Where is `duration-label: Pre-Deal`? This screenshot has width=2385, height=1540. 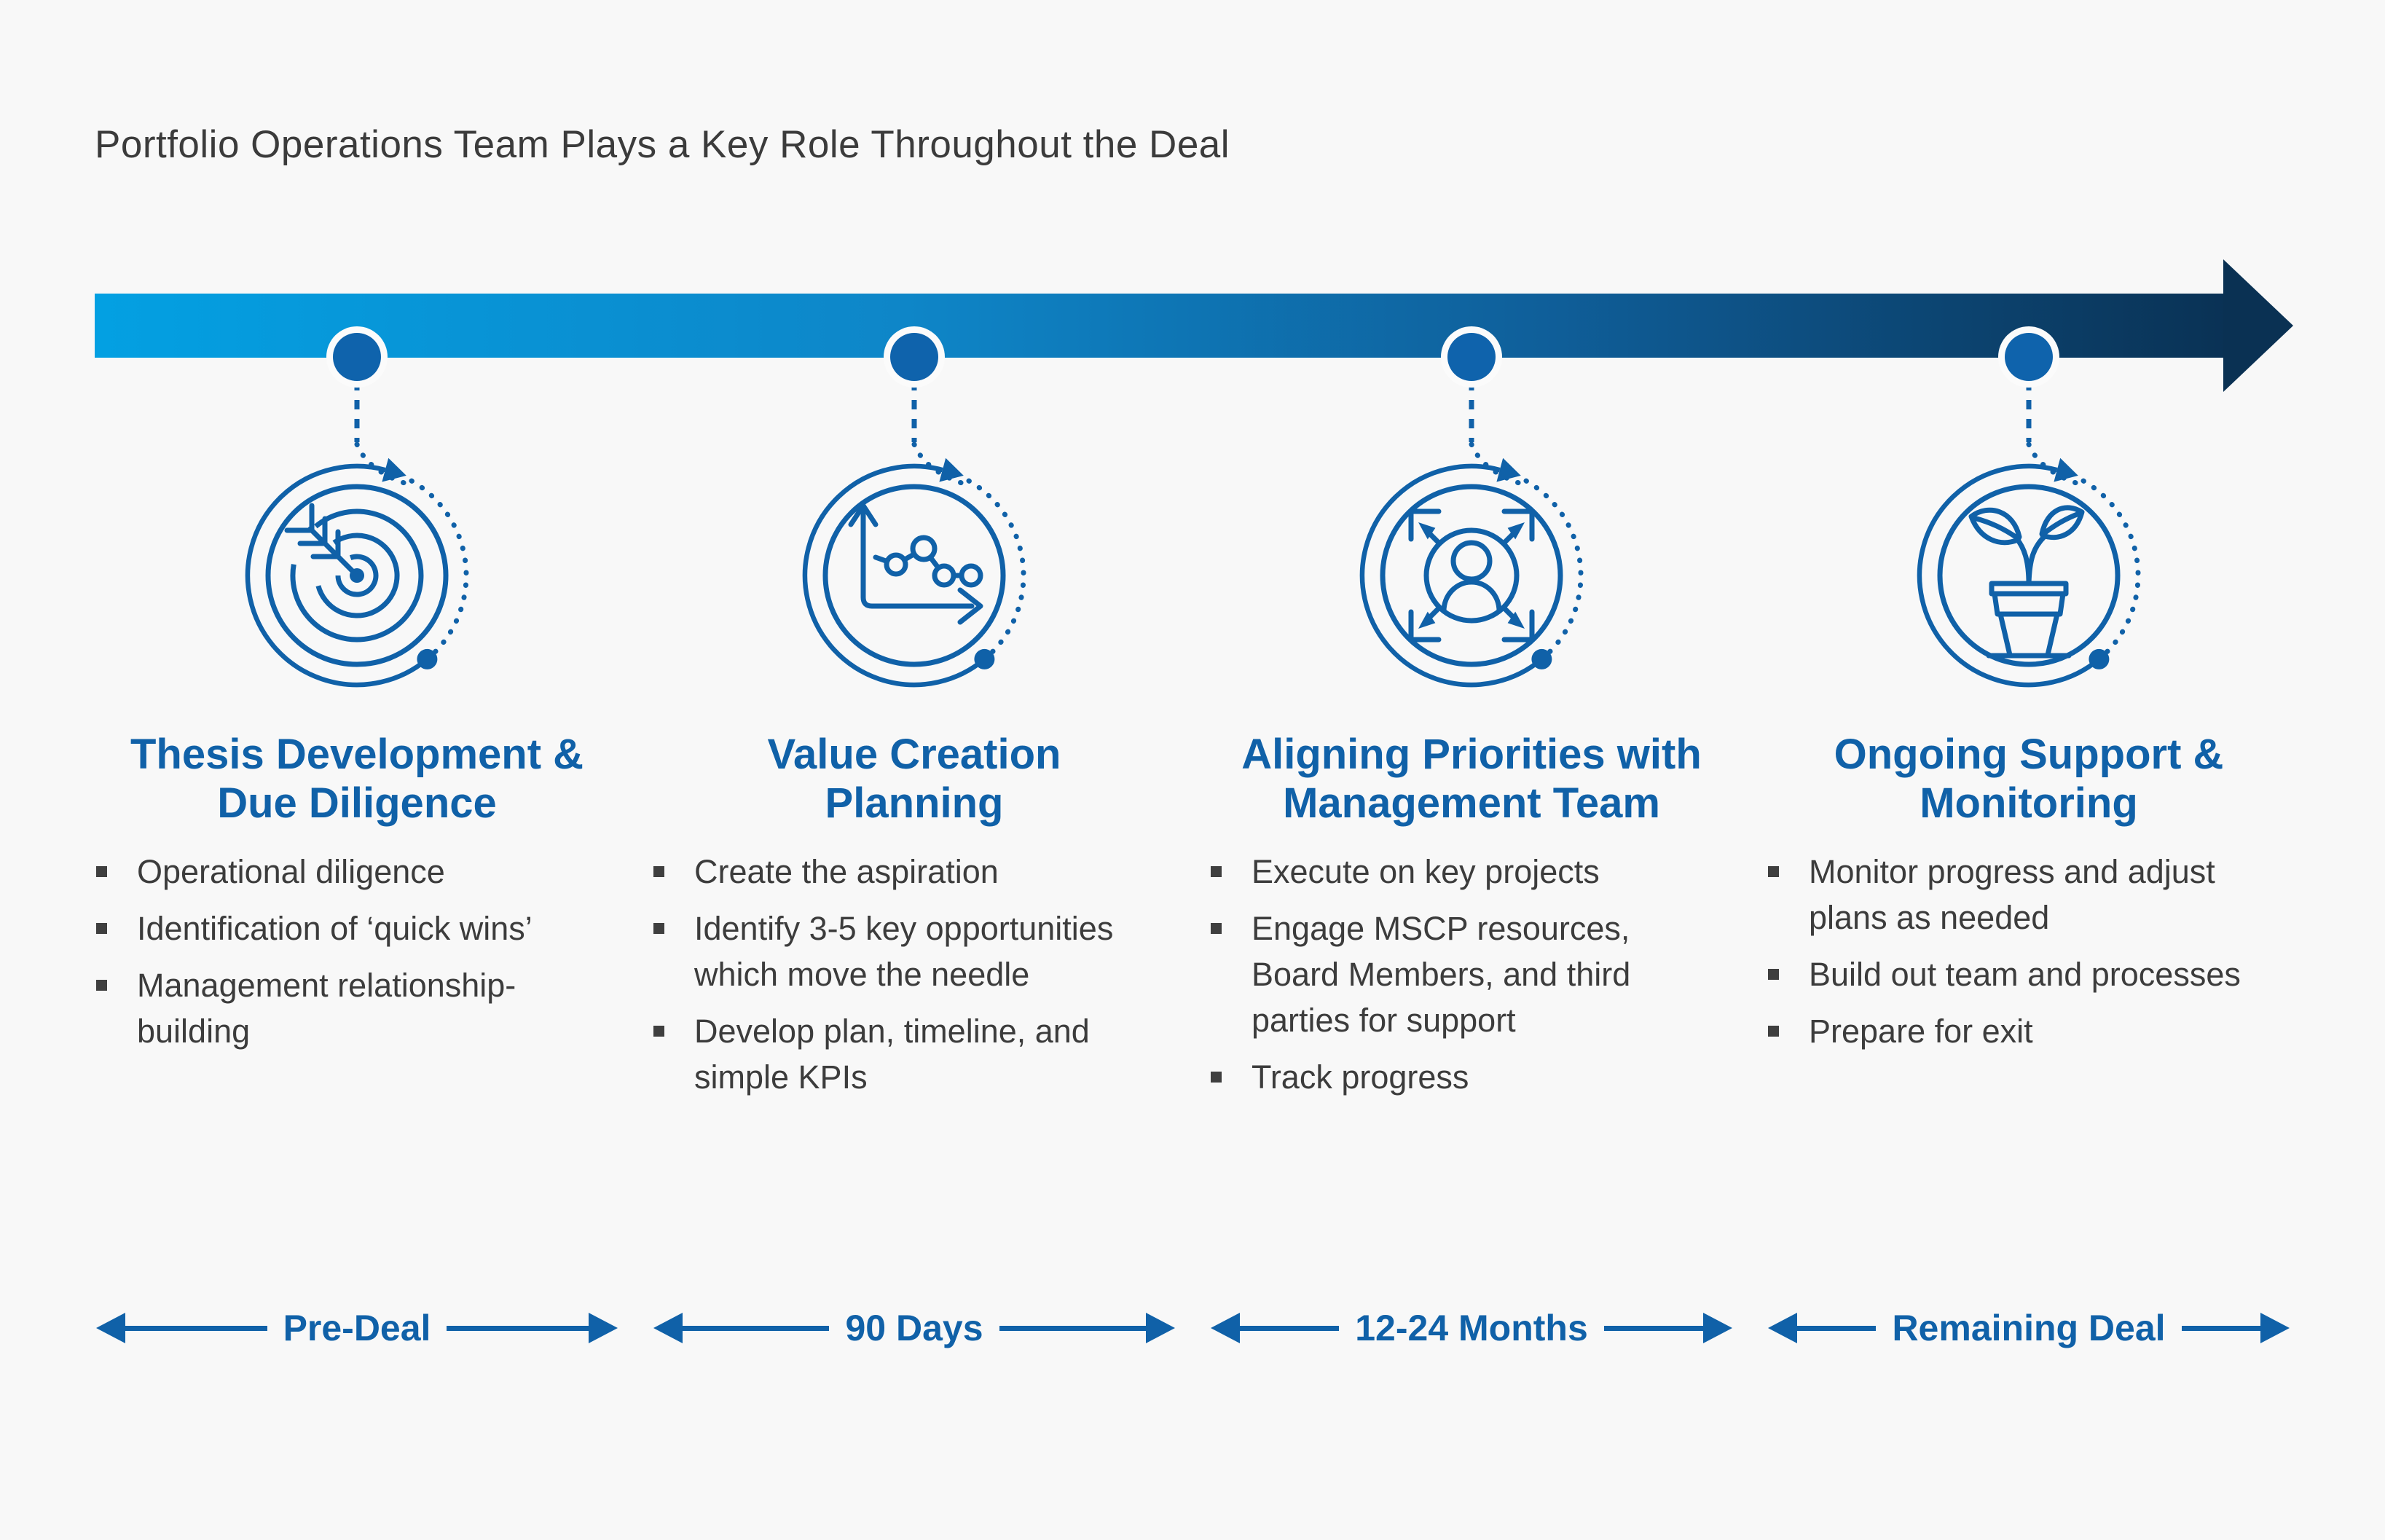 duration-label: Pre-Deal is located at coordinates (357, 1328).